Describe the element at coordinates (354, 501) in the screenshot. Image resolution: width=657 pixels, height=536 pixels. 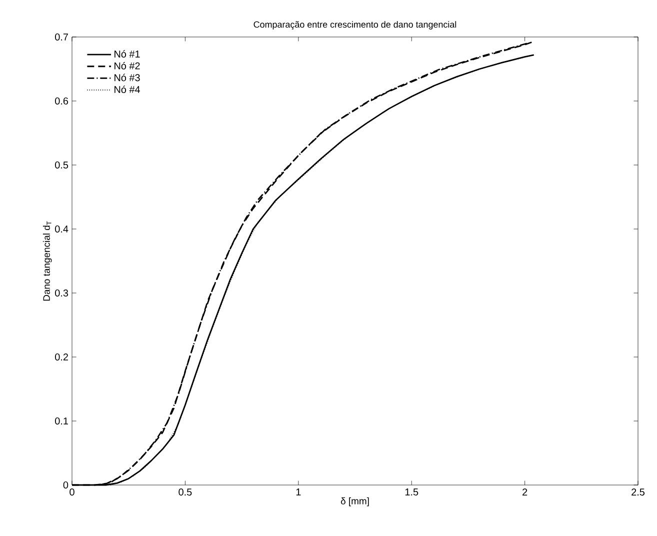
I see `x-axis-title: δ [mm]` at that location.